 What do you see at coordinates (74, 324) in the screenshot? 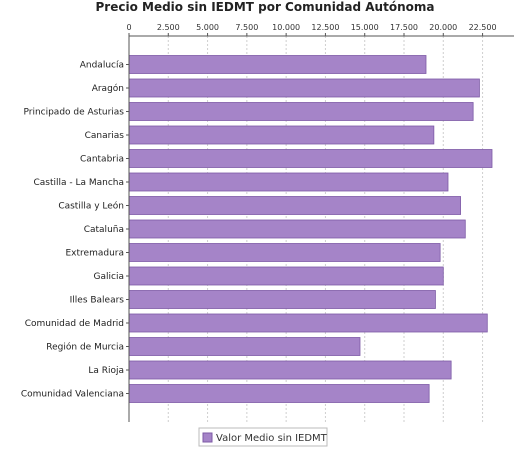
I see `category-label: Comunidad de Madrid` at bounding box center [74, 324].